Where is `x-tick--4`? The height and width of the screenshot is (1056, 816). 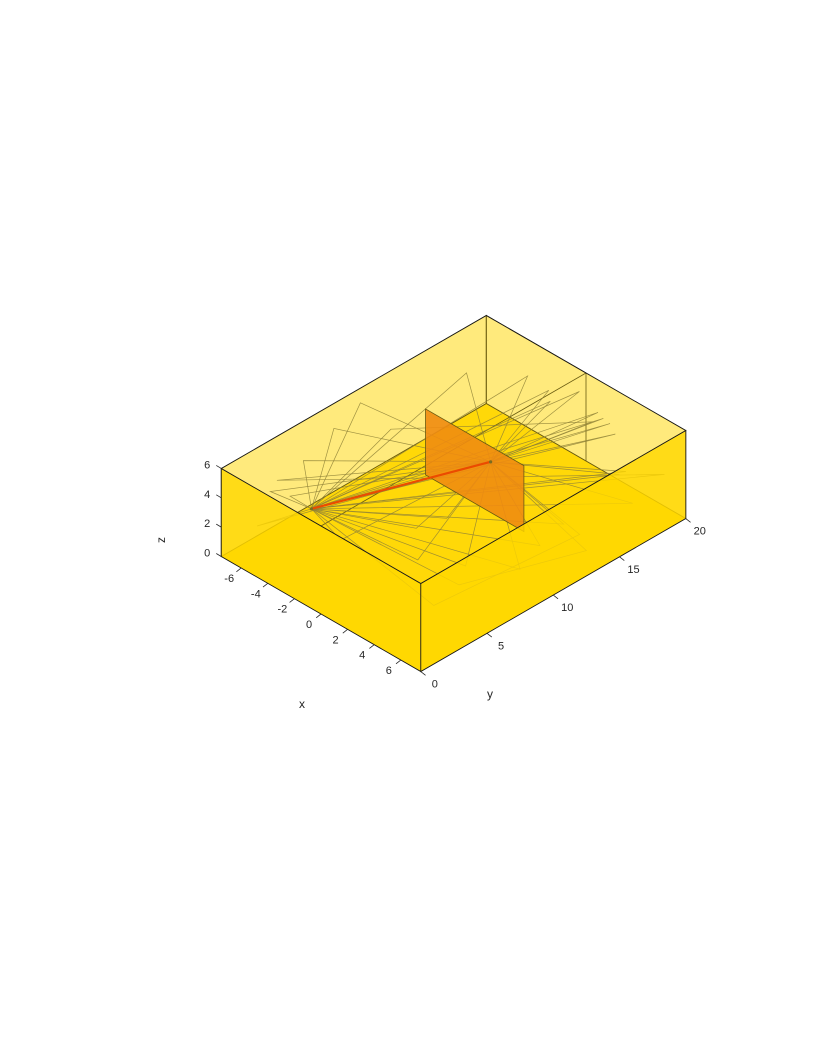
x-tick--4 is located at coordinates (265, 585).